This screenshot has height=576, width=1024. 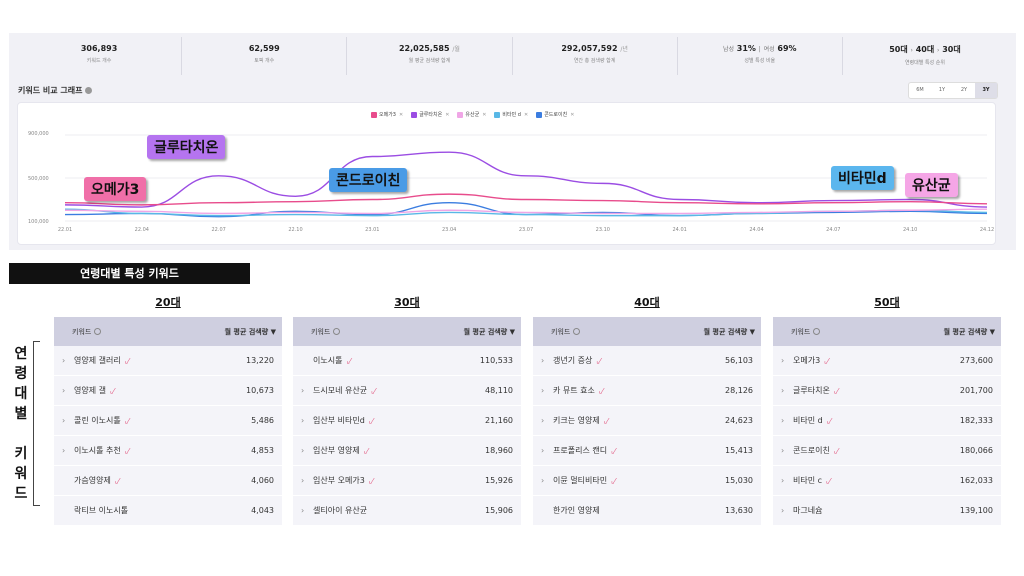 I want to click on table-row: › 임산부 비타민d ⌞⁄ 21,160, so click(x=407, y=421).